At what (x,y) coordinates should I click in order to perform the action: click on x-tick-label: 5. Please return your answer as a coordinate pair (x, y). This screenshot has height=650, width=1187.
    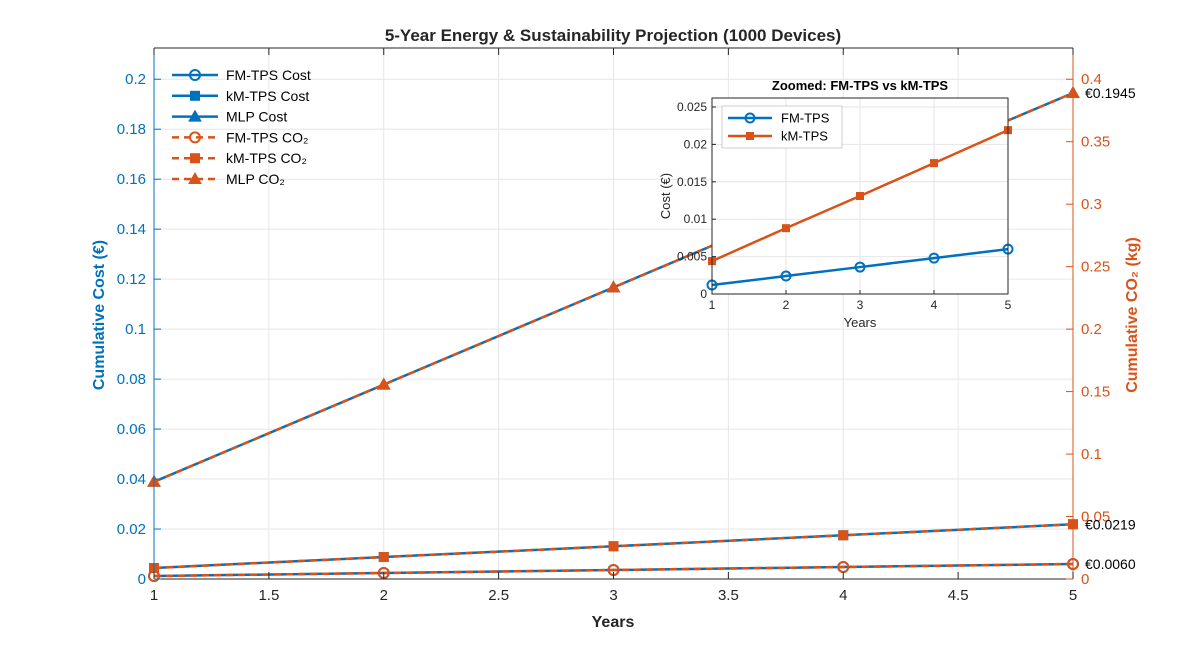
    Looking at the image, I should click on (1073, 595).